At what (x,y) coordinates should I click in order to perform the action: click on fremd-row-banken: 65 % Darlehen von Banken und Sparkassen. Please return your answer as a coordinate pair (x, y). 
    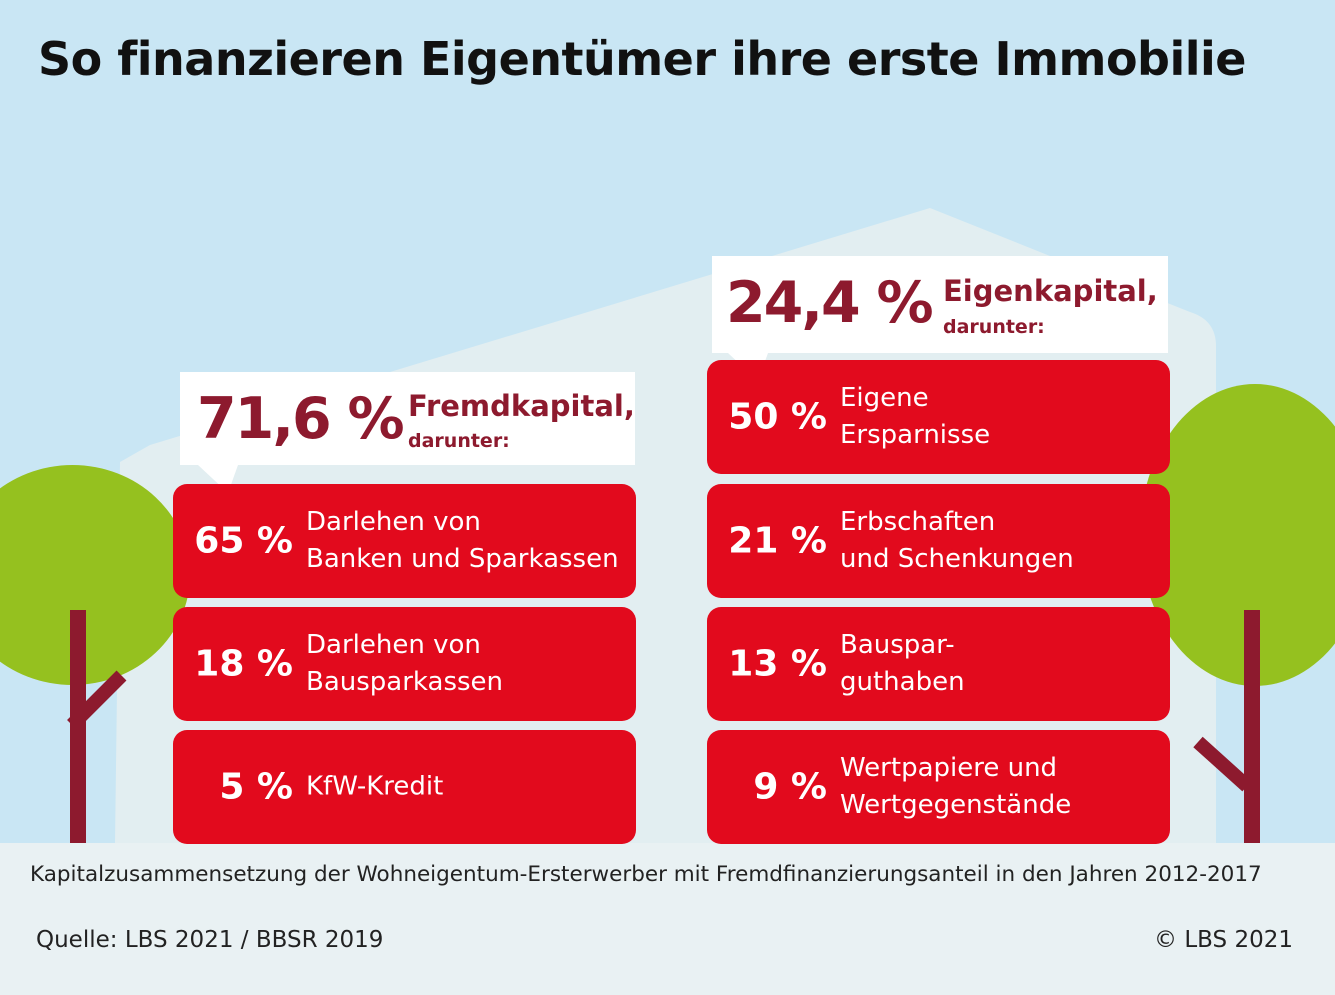
    Looking at the image, I should click on (404, 541).